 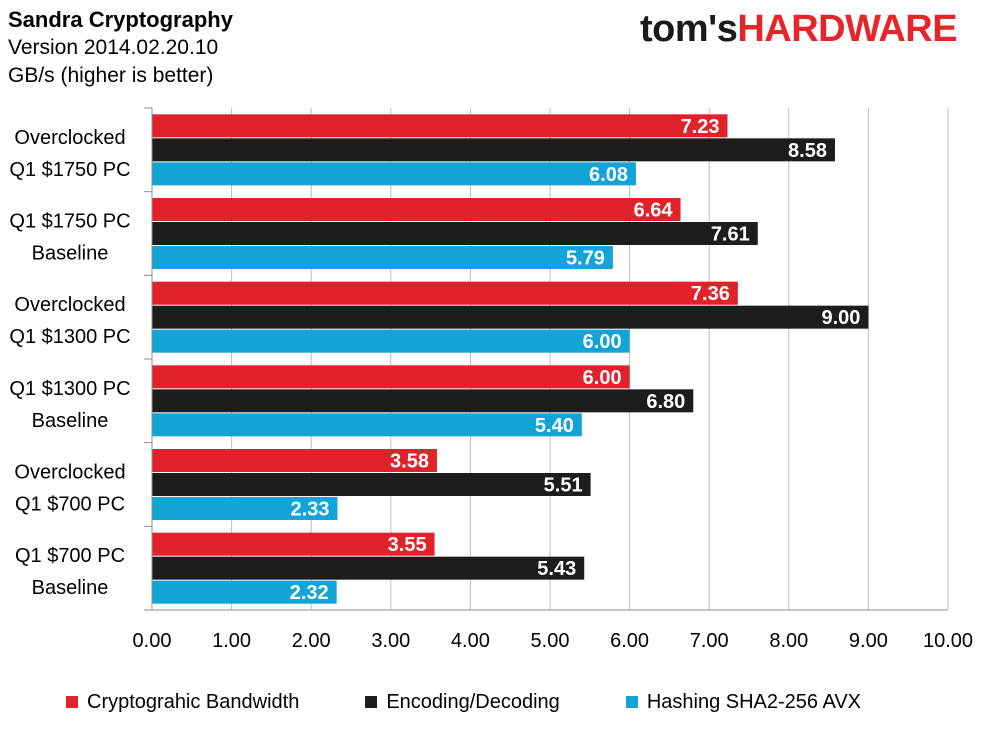 What do you see at coordinates (709, 641) in the screenshot?
I see `x-tick-label: 7.00` at bounding box center [709, 641].